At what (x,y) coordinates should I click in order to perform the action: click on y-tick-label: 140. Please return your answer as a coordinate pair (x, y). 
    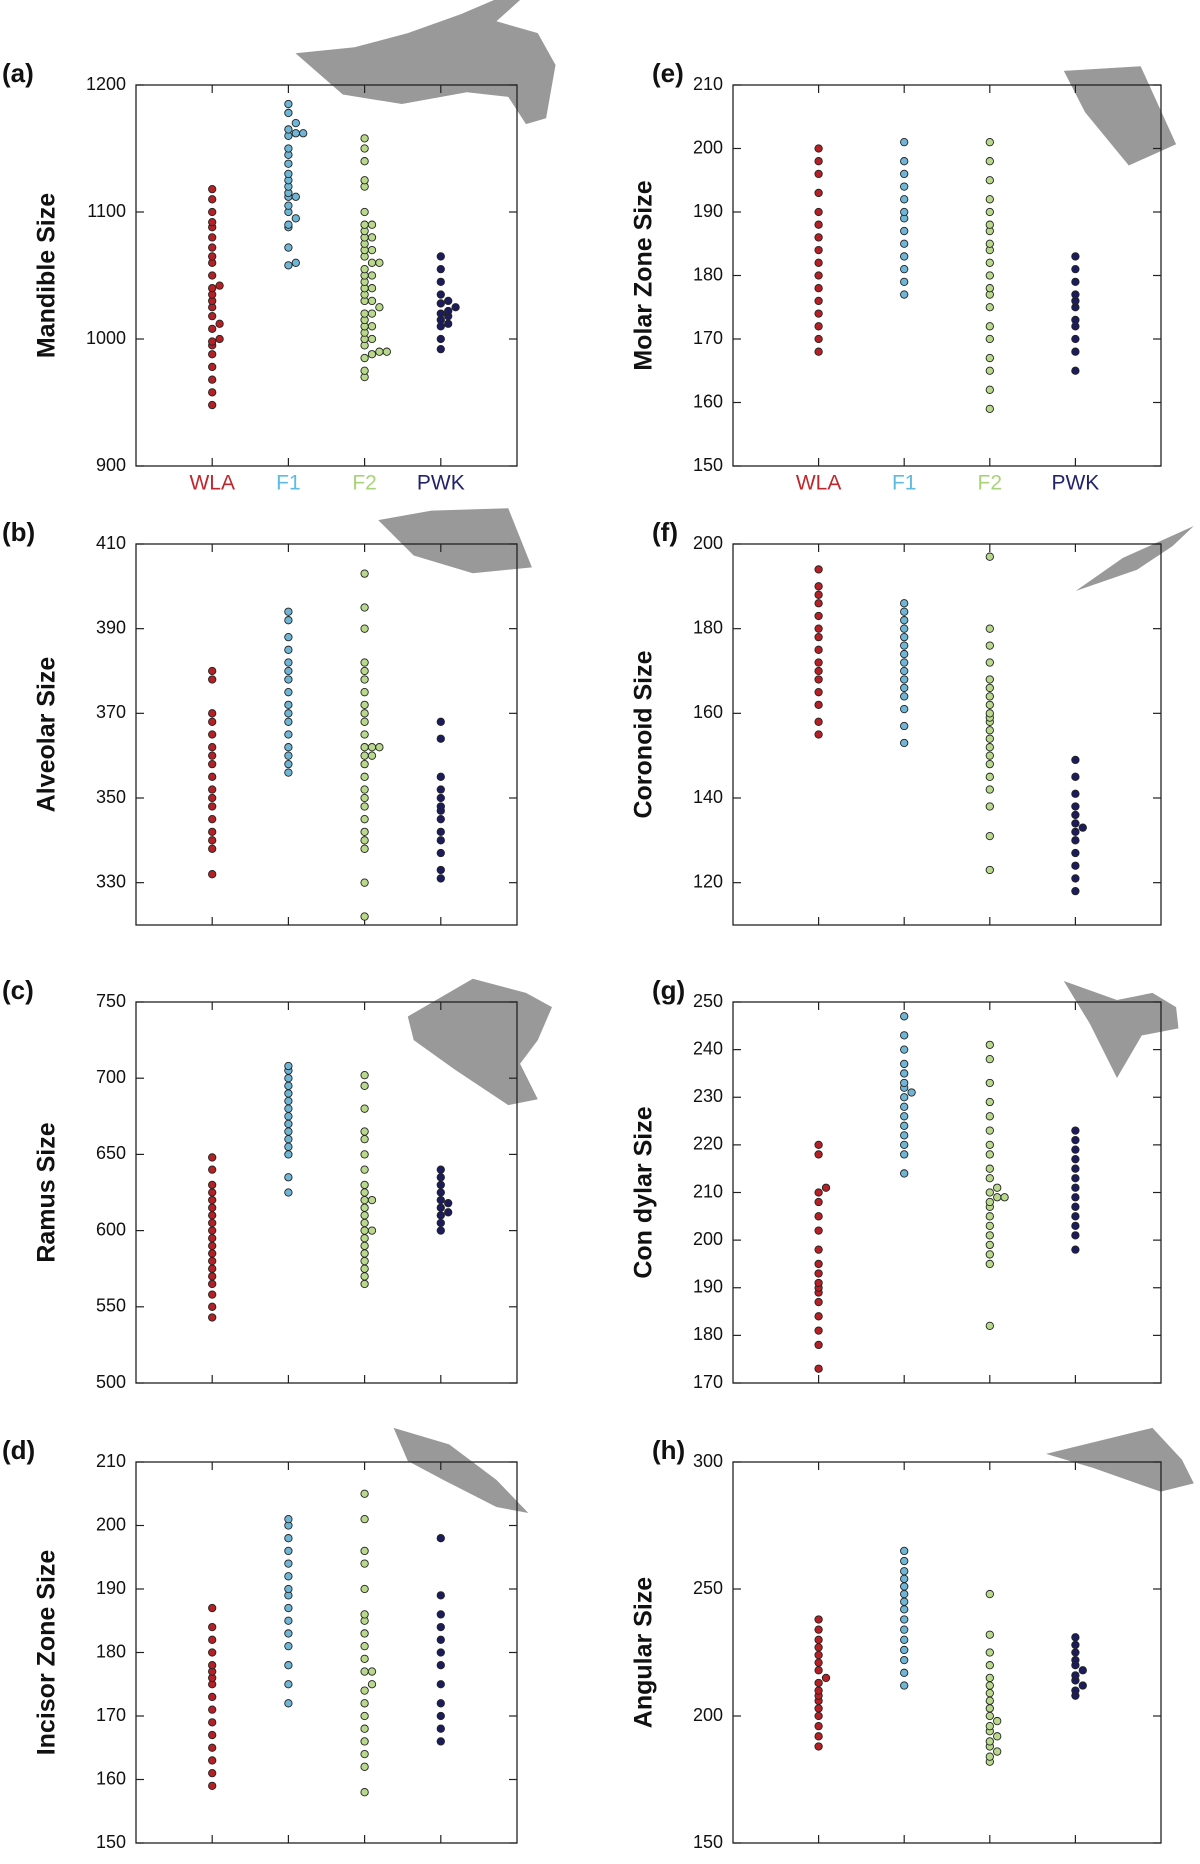
    Looking at the image, I should click on (708, 797).